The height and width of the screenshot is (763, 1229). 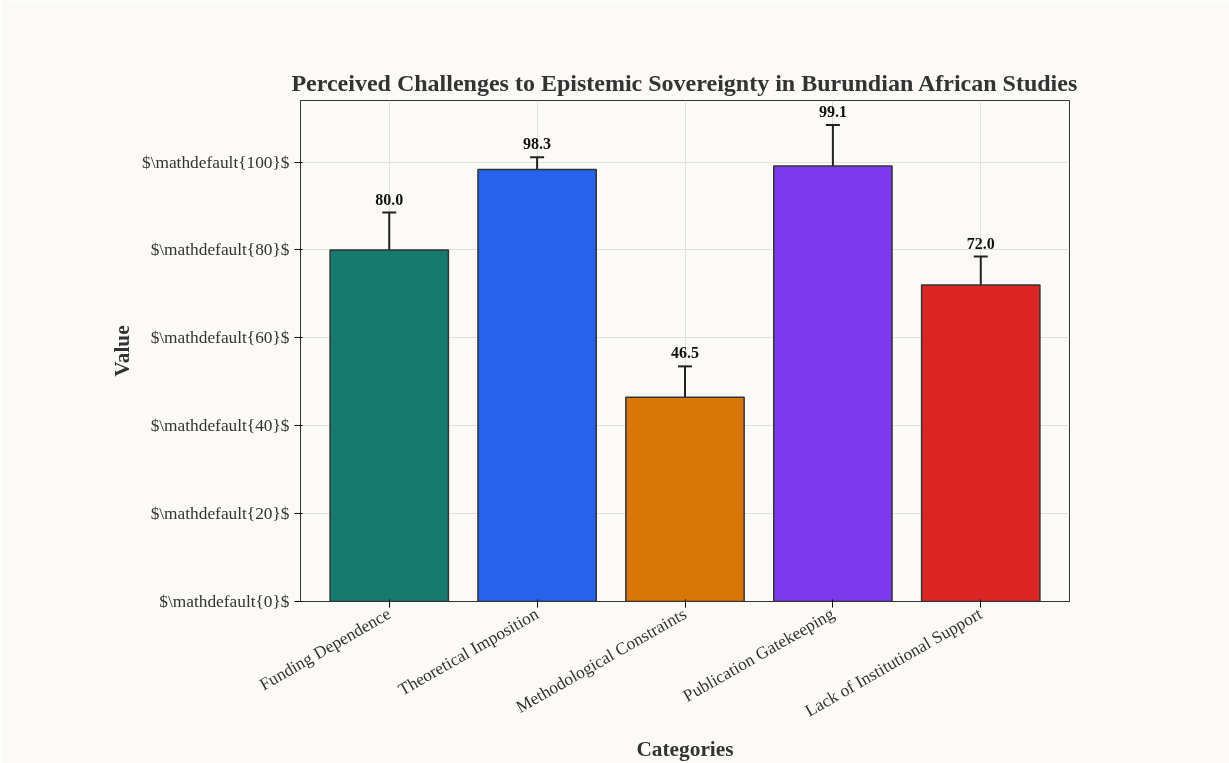 I want to click on y-axis-title: Value, so click(x=121, y=351).